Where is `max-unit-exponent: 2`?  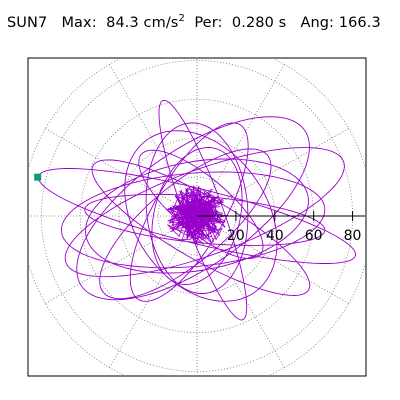 max-unit-exponent: 2 is located at coordinates (181, 18).